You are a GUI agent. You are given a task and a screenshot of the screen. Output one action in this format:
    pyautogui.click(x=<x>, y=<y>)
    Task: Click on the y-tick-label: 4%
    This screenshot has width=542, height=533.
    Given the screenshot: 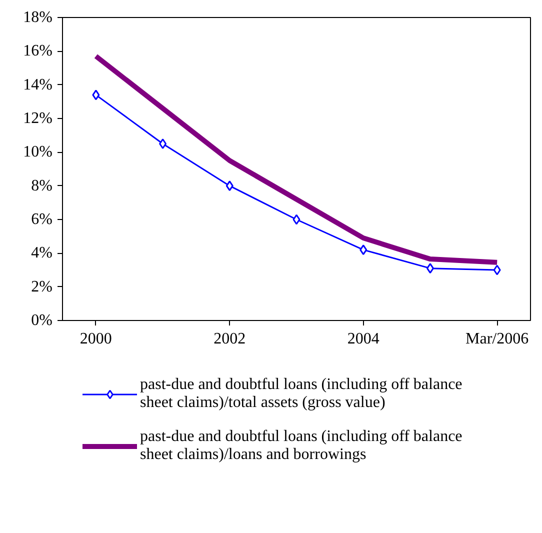 What is the action you would take?
    pyautogui.click(x=41, y=253)
    